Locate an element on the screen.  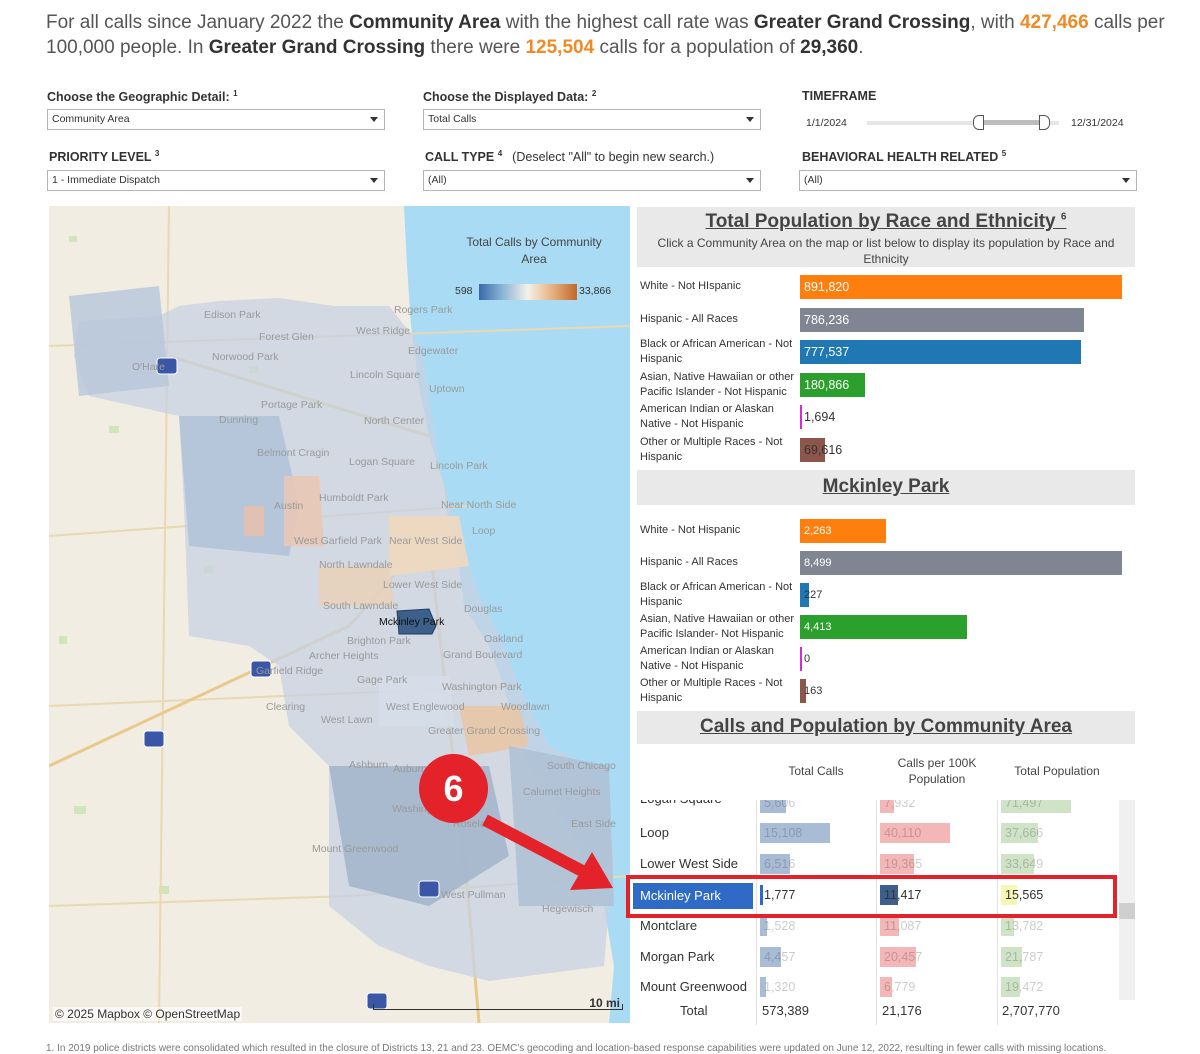
call-type-dropdown: (All) is located at coordinates (592, 180).